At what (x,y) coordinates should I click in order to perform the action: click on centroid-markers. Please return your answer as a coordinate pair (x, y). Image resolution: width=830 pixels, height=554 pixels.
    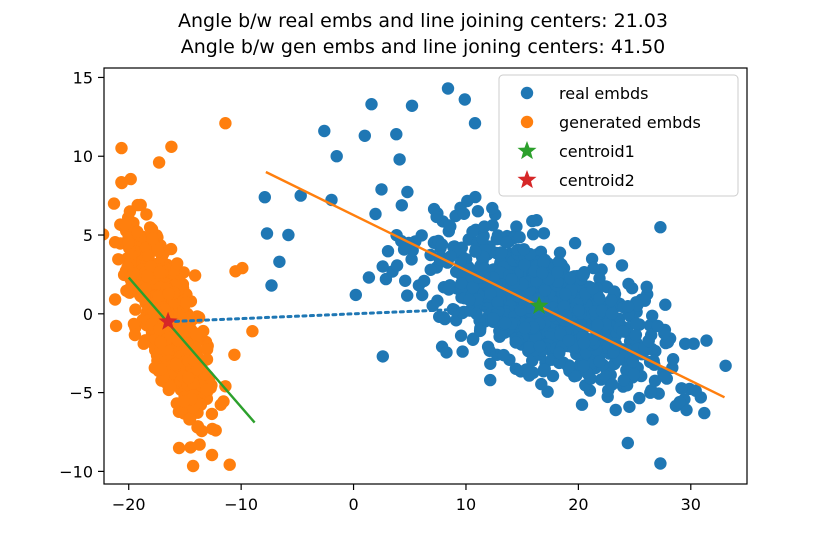
    Looking at the image, I should click on (353, 312).